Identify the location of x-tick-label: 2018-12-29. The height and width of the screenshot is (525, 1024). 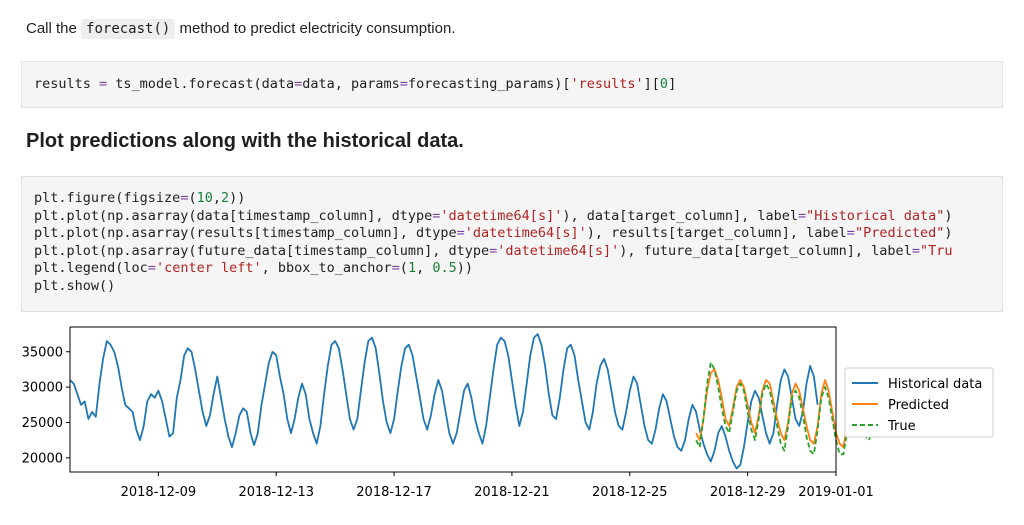
(748, 492).